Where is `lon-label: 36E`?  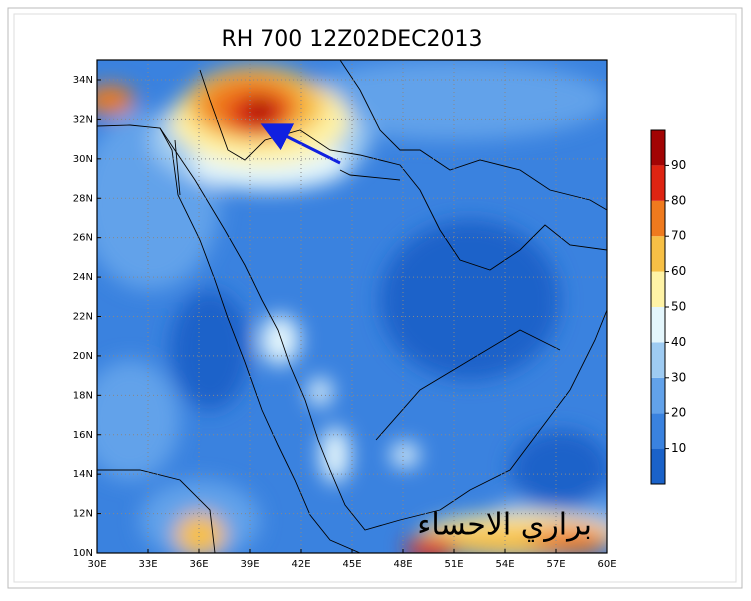 lon-label: 36E is located at coordinates (198, 564).